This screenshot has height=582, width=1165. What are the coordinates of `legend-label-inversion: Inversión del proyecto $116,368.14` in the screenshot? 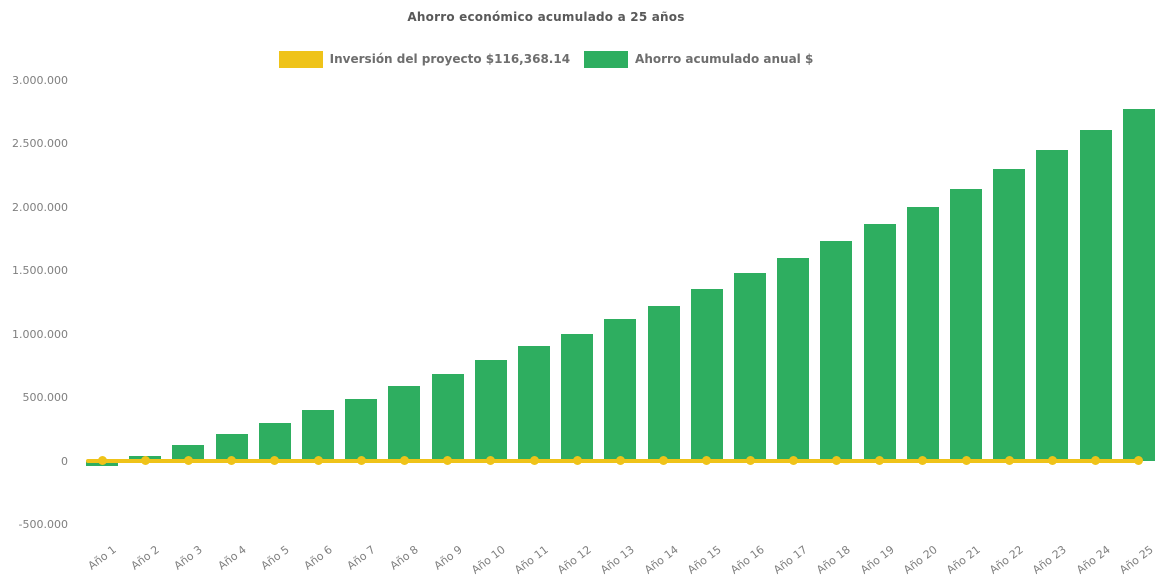 It's located at (450, 59).